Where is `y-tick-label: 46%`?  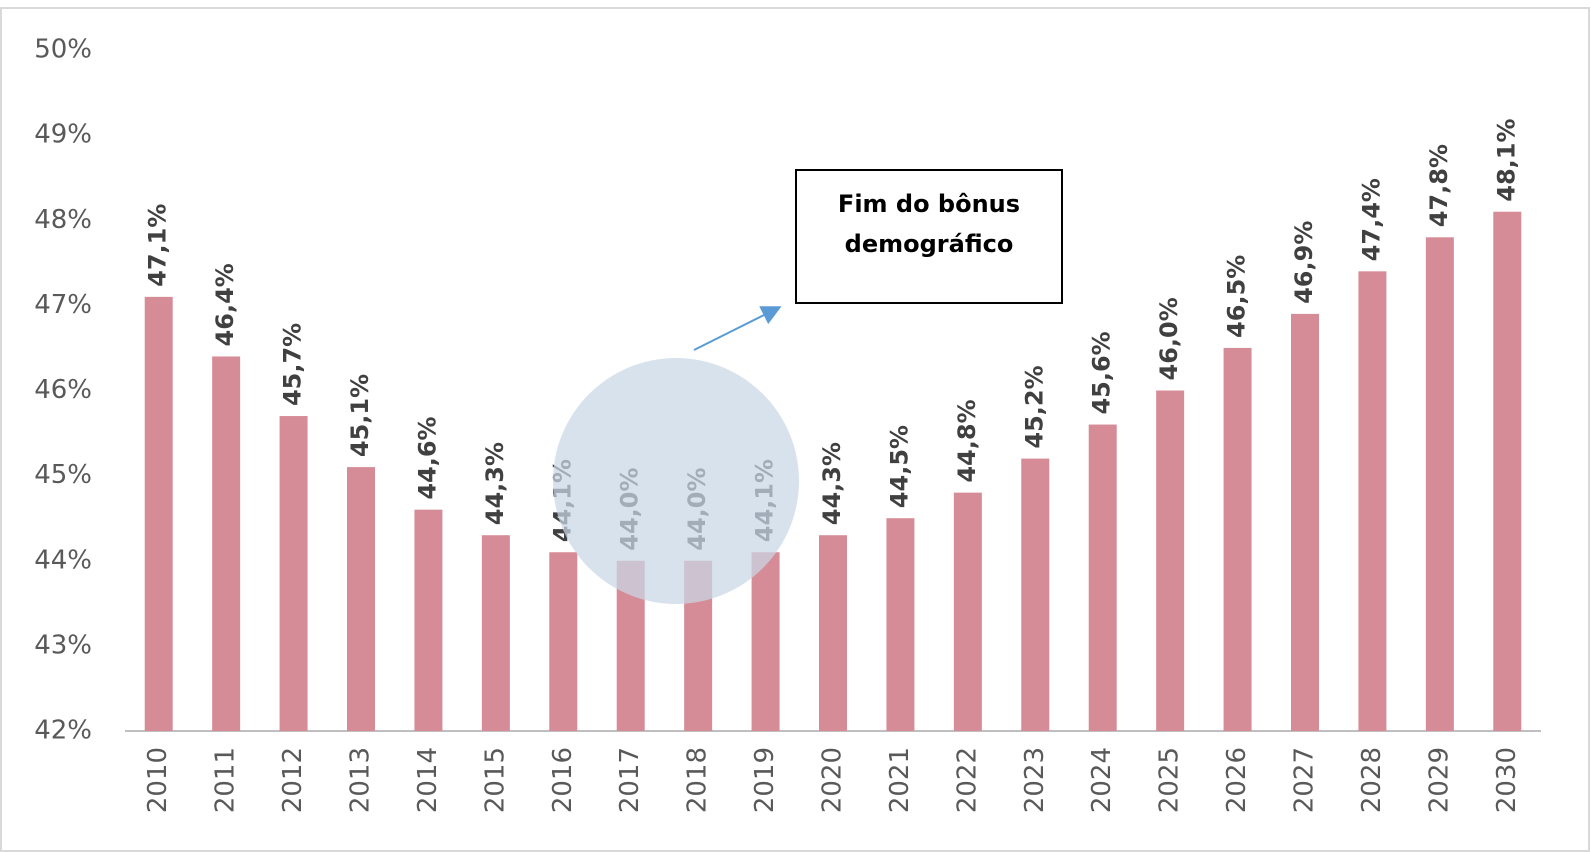
y-tick-label: 46% is located at coordinates (63, 390).